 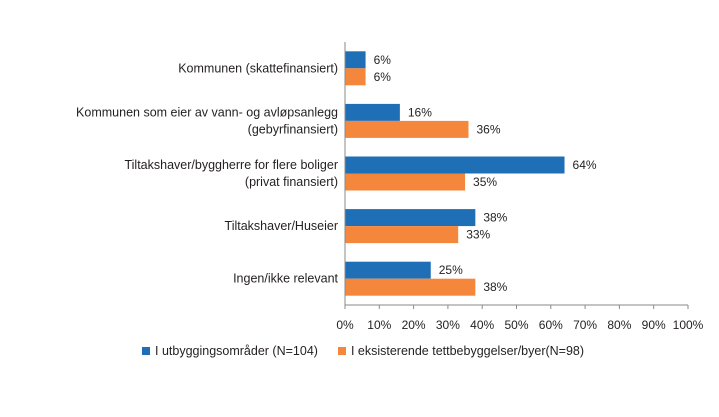 I want to click on data-label-series-2: 6%, so click(x=383, y=77).